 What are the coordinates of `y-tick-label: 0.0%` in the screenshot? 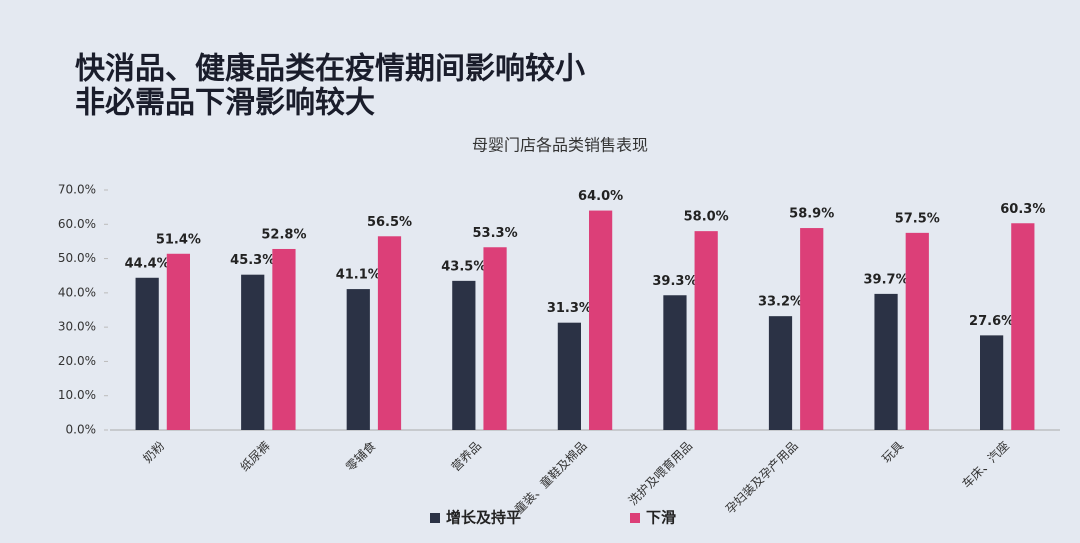 It's located at (81, 430).